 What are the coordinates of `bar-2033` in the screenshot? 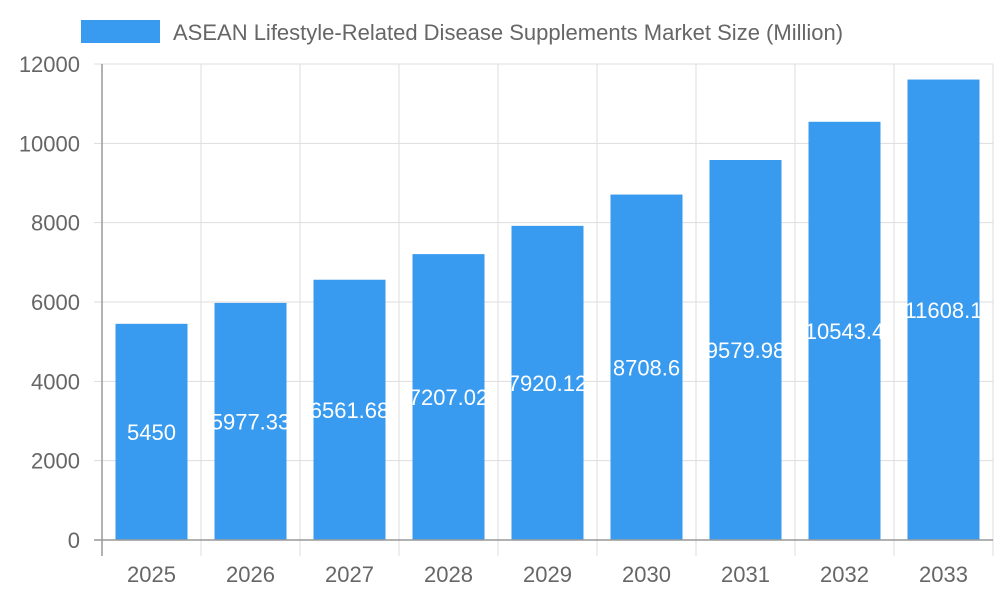 It's located at (943, 310).